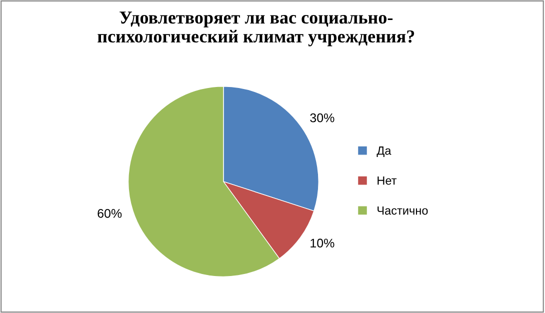 The height and width of the screenshot is (313, 545). Describe the element at coordinates (384, 152) in the screenshot. I see `legend-label: Да` at that location.